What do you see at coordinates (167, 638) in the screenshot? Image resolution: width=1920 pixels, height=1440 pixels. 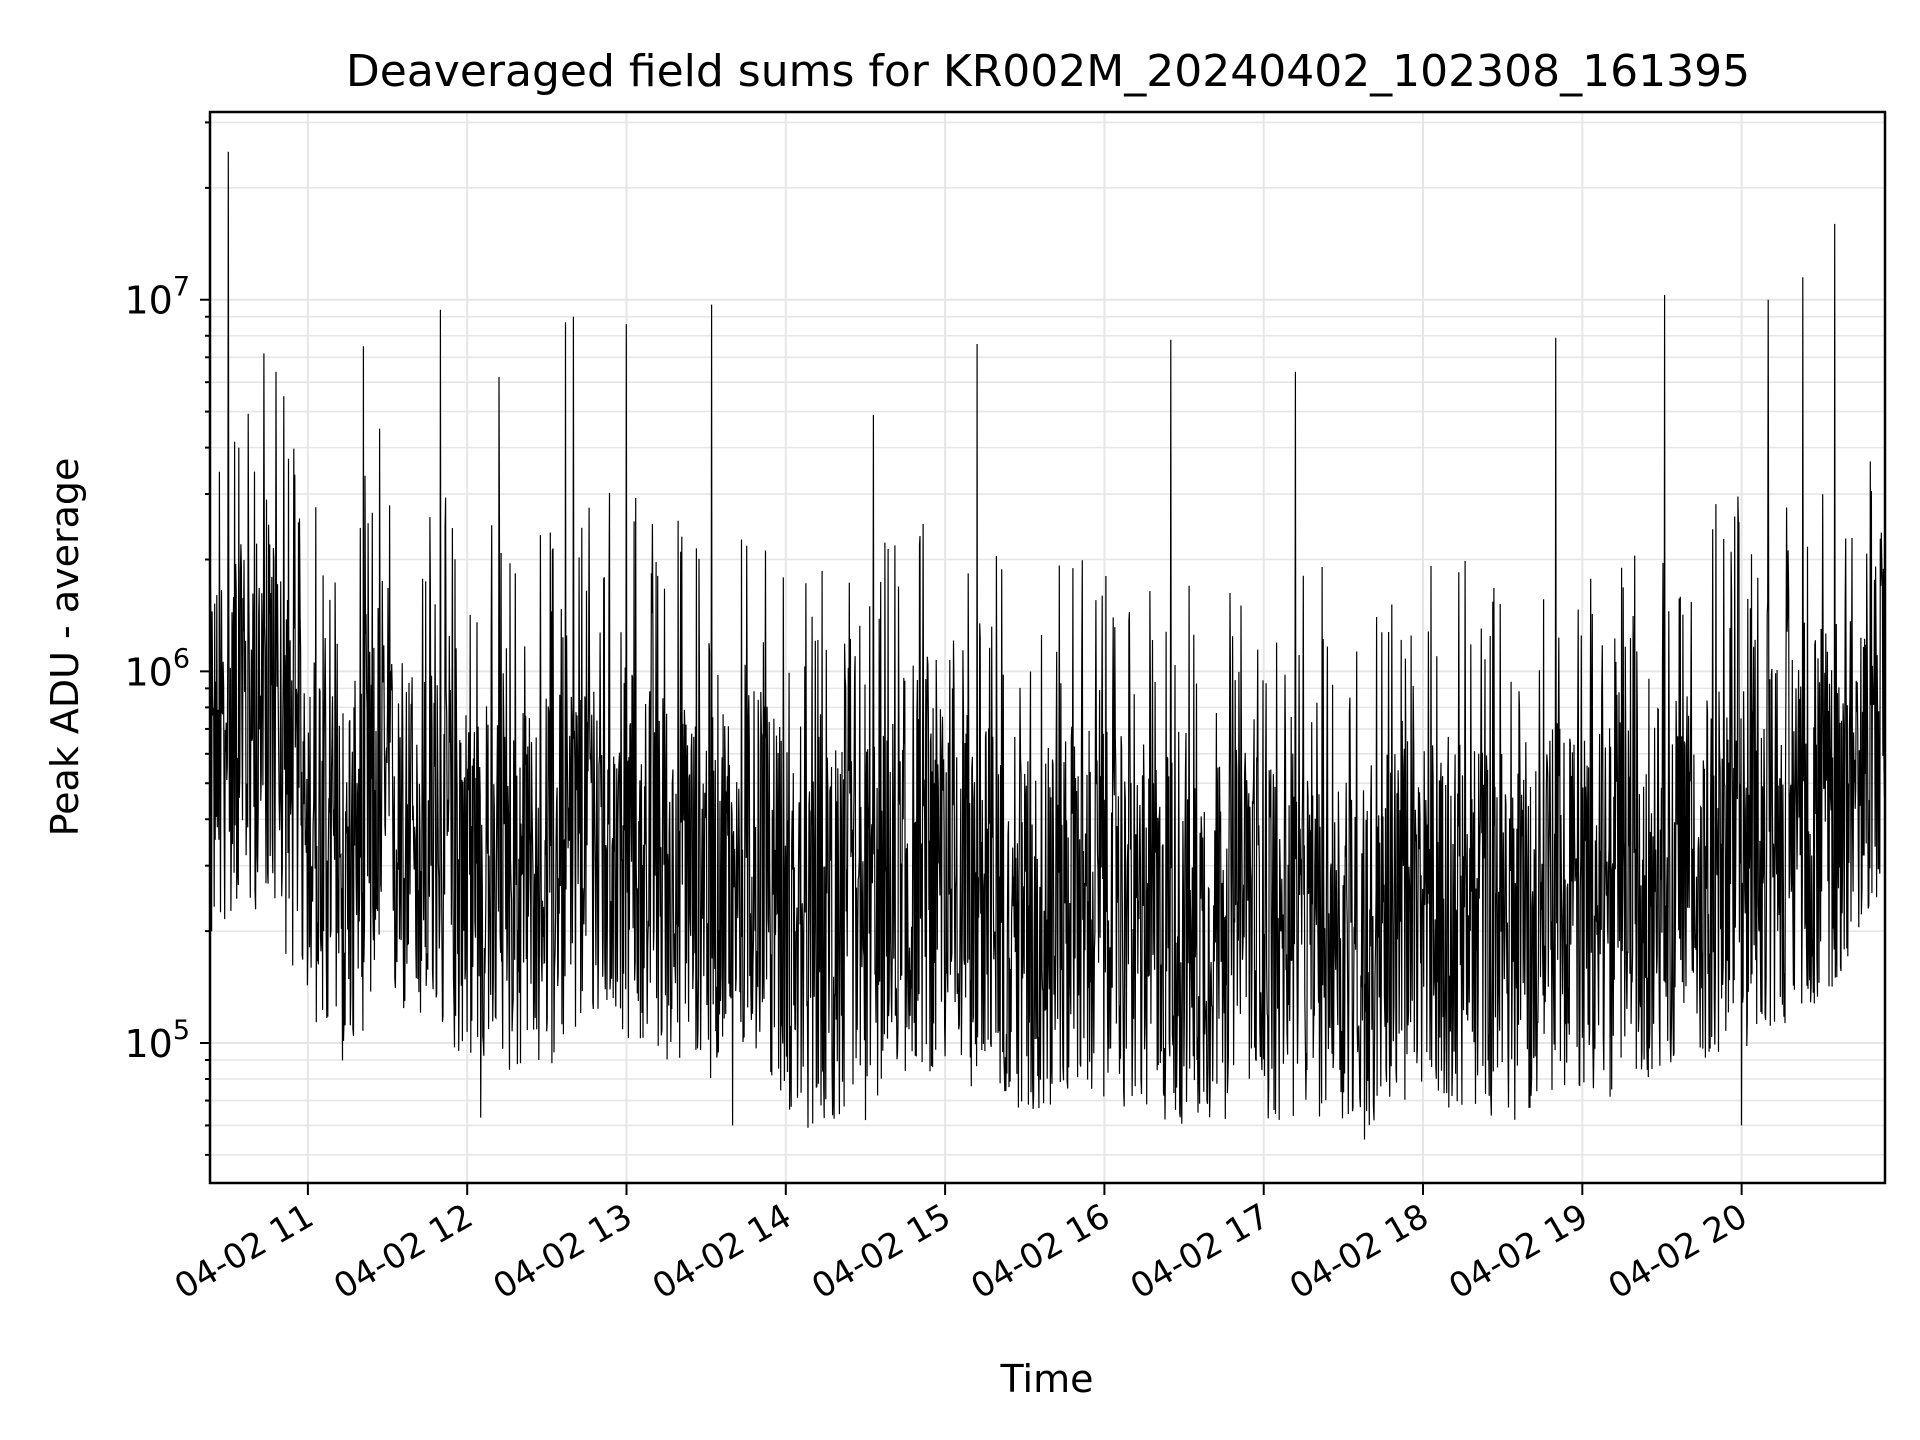 I see `y-axis: 10⁵ 10⁶ 10⁷` at bounding box center [167, 638].